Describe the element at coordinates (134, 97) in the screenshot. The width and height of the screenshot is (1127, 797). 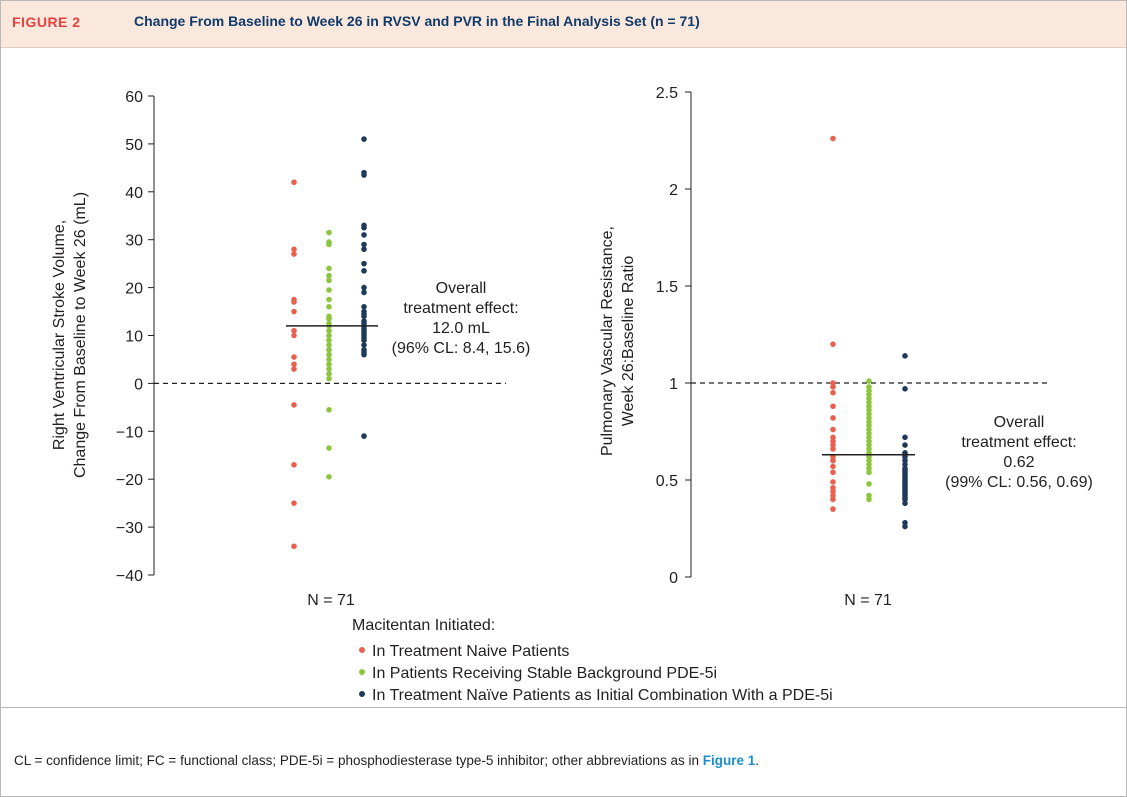
I see `y-tick-label: 60` at that location.